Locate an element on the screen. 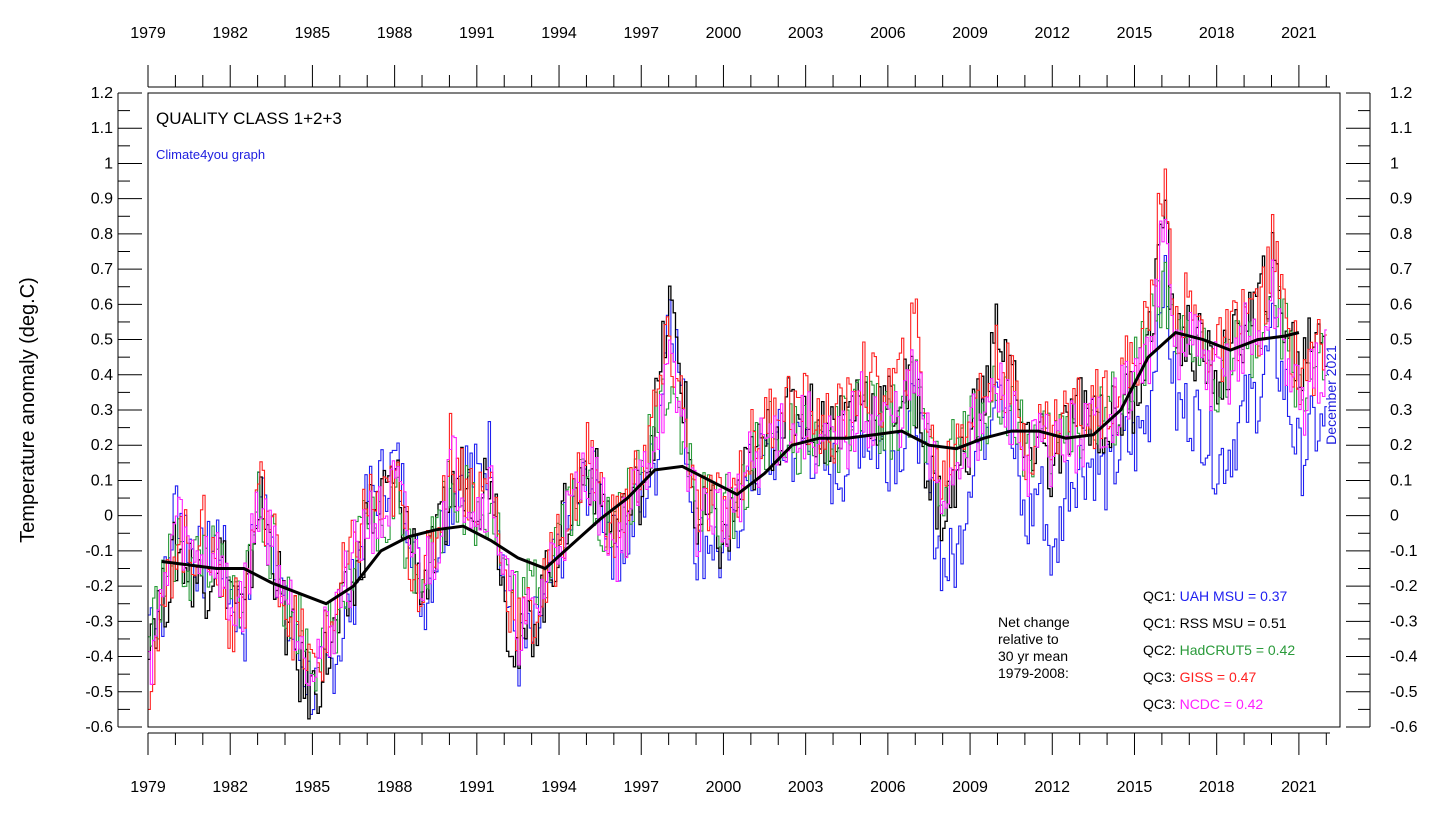 The image size is (1447, 819). y-tick-label: 0.3 is located at coordinates (102, 410).